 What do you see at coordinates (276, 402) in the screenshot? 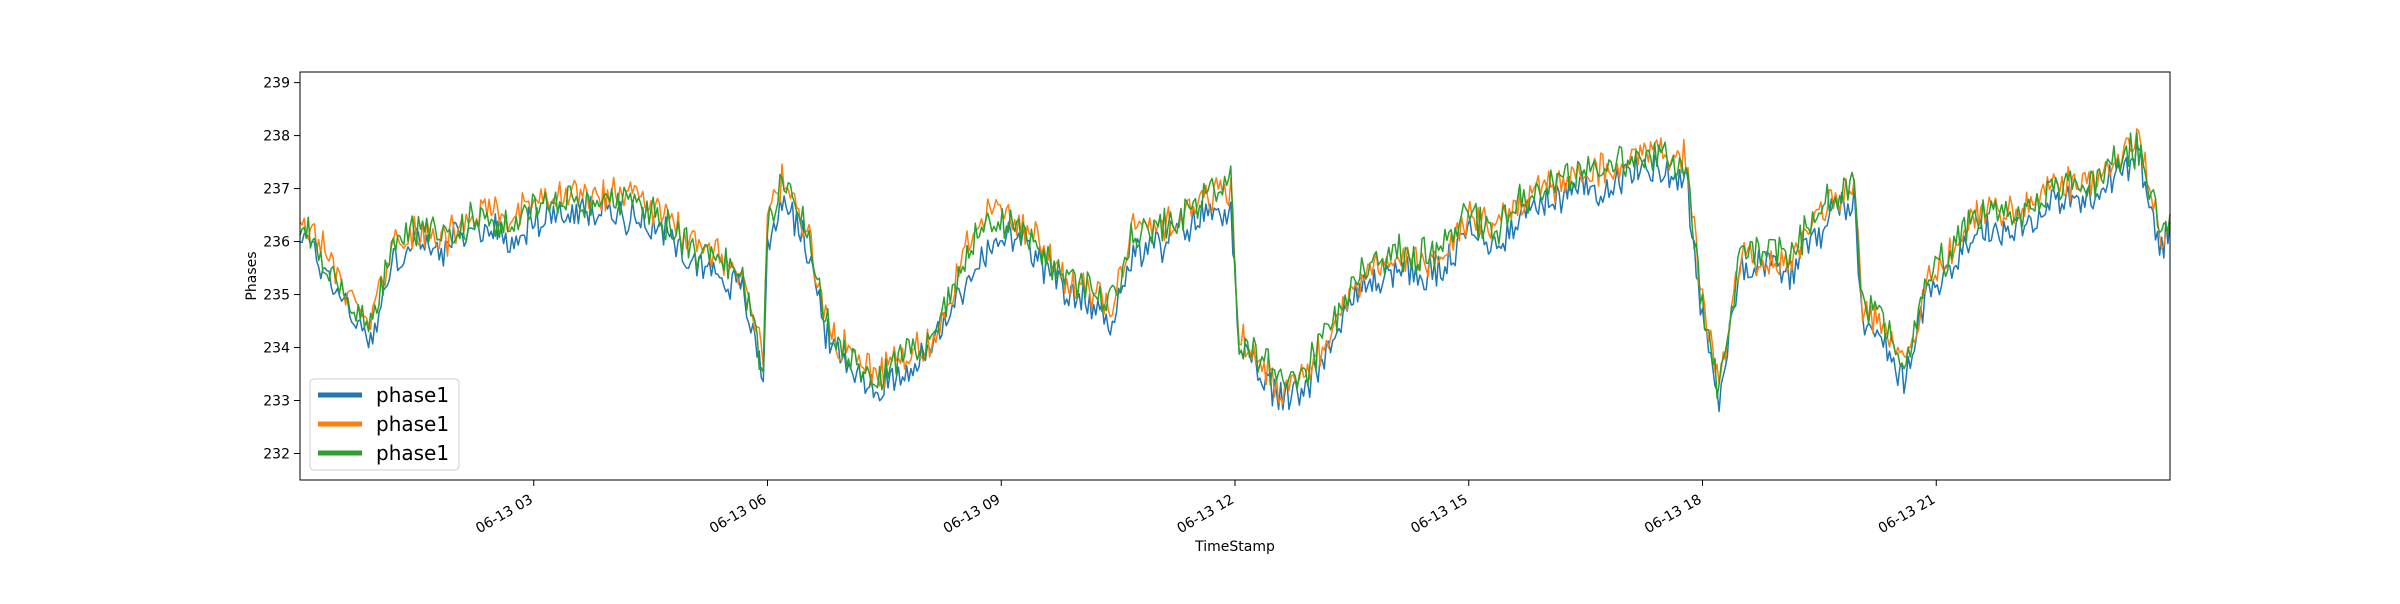
I see `y-tick-label: 233` at bounding box center [276, 402].